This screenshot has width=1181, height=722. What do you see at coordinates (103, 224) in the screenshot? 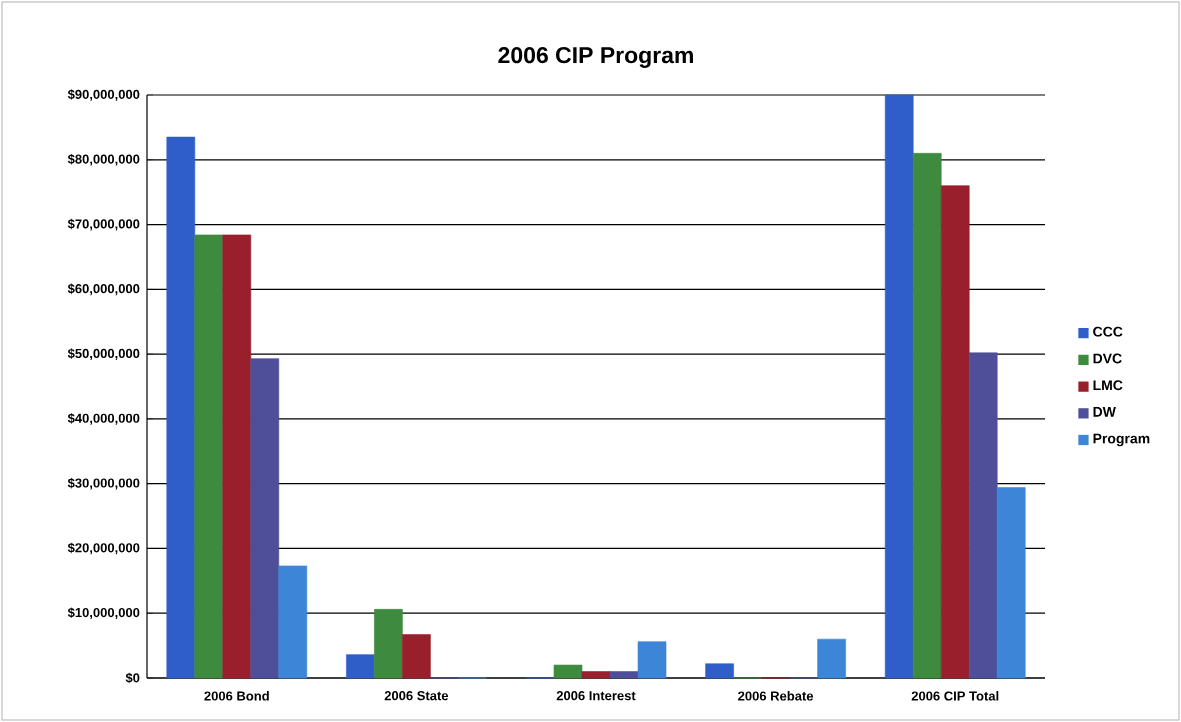
I see `y-tick-label: $70,000,000` at bounding box center [103, 224].